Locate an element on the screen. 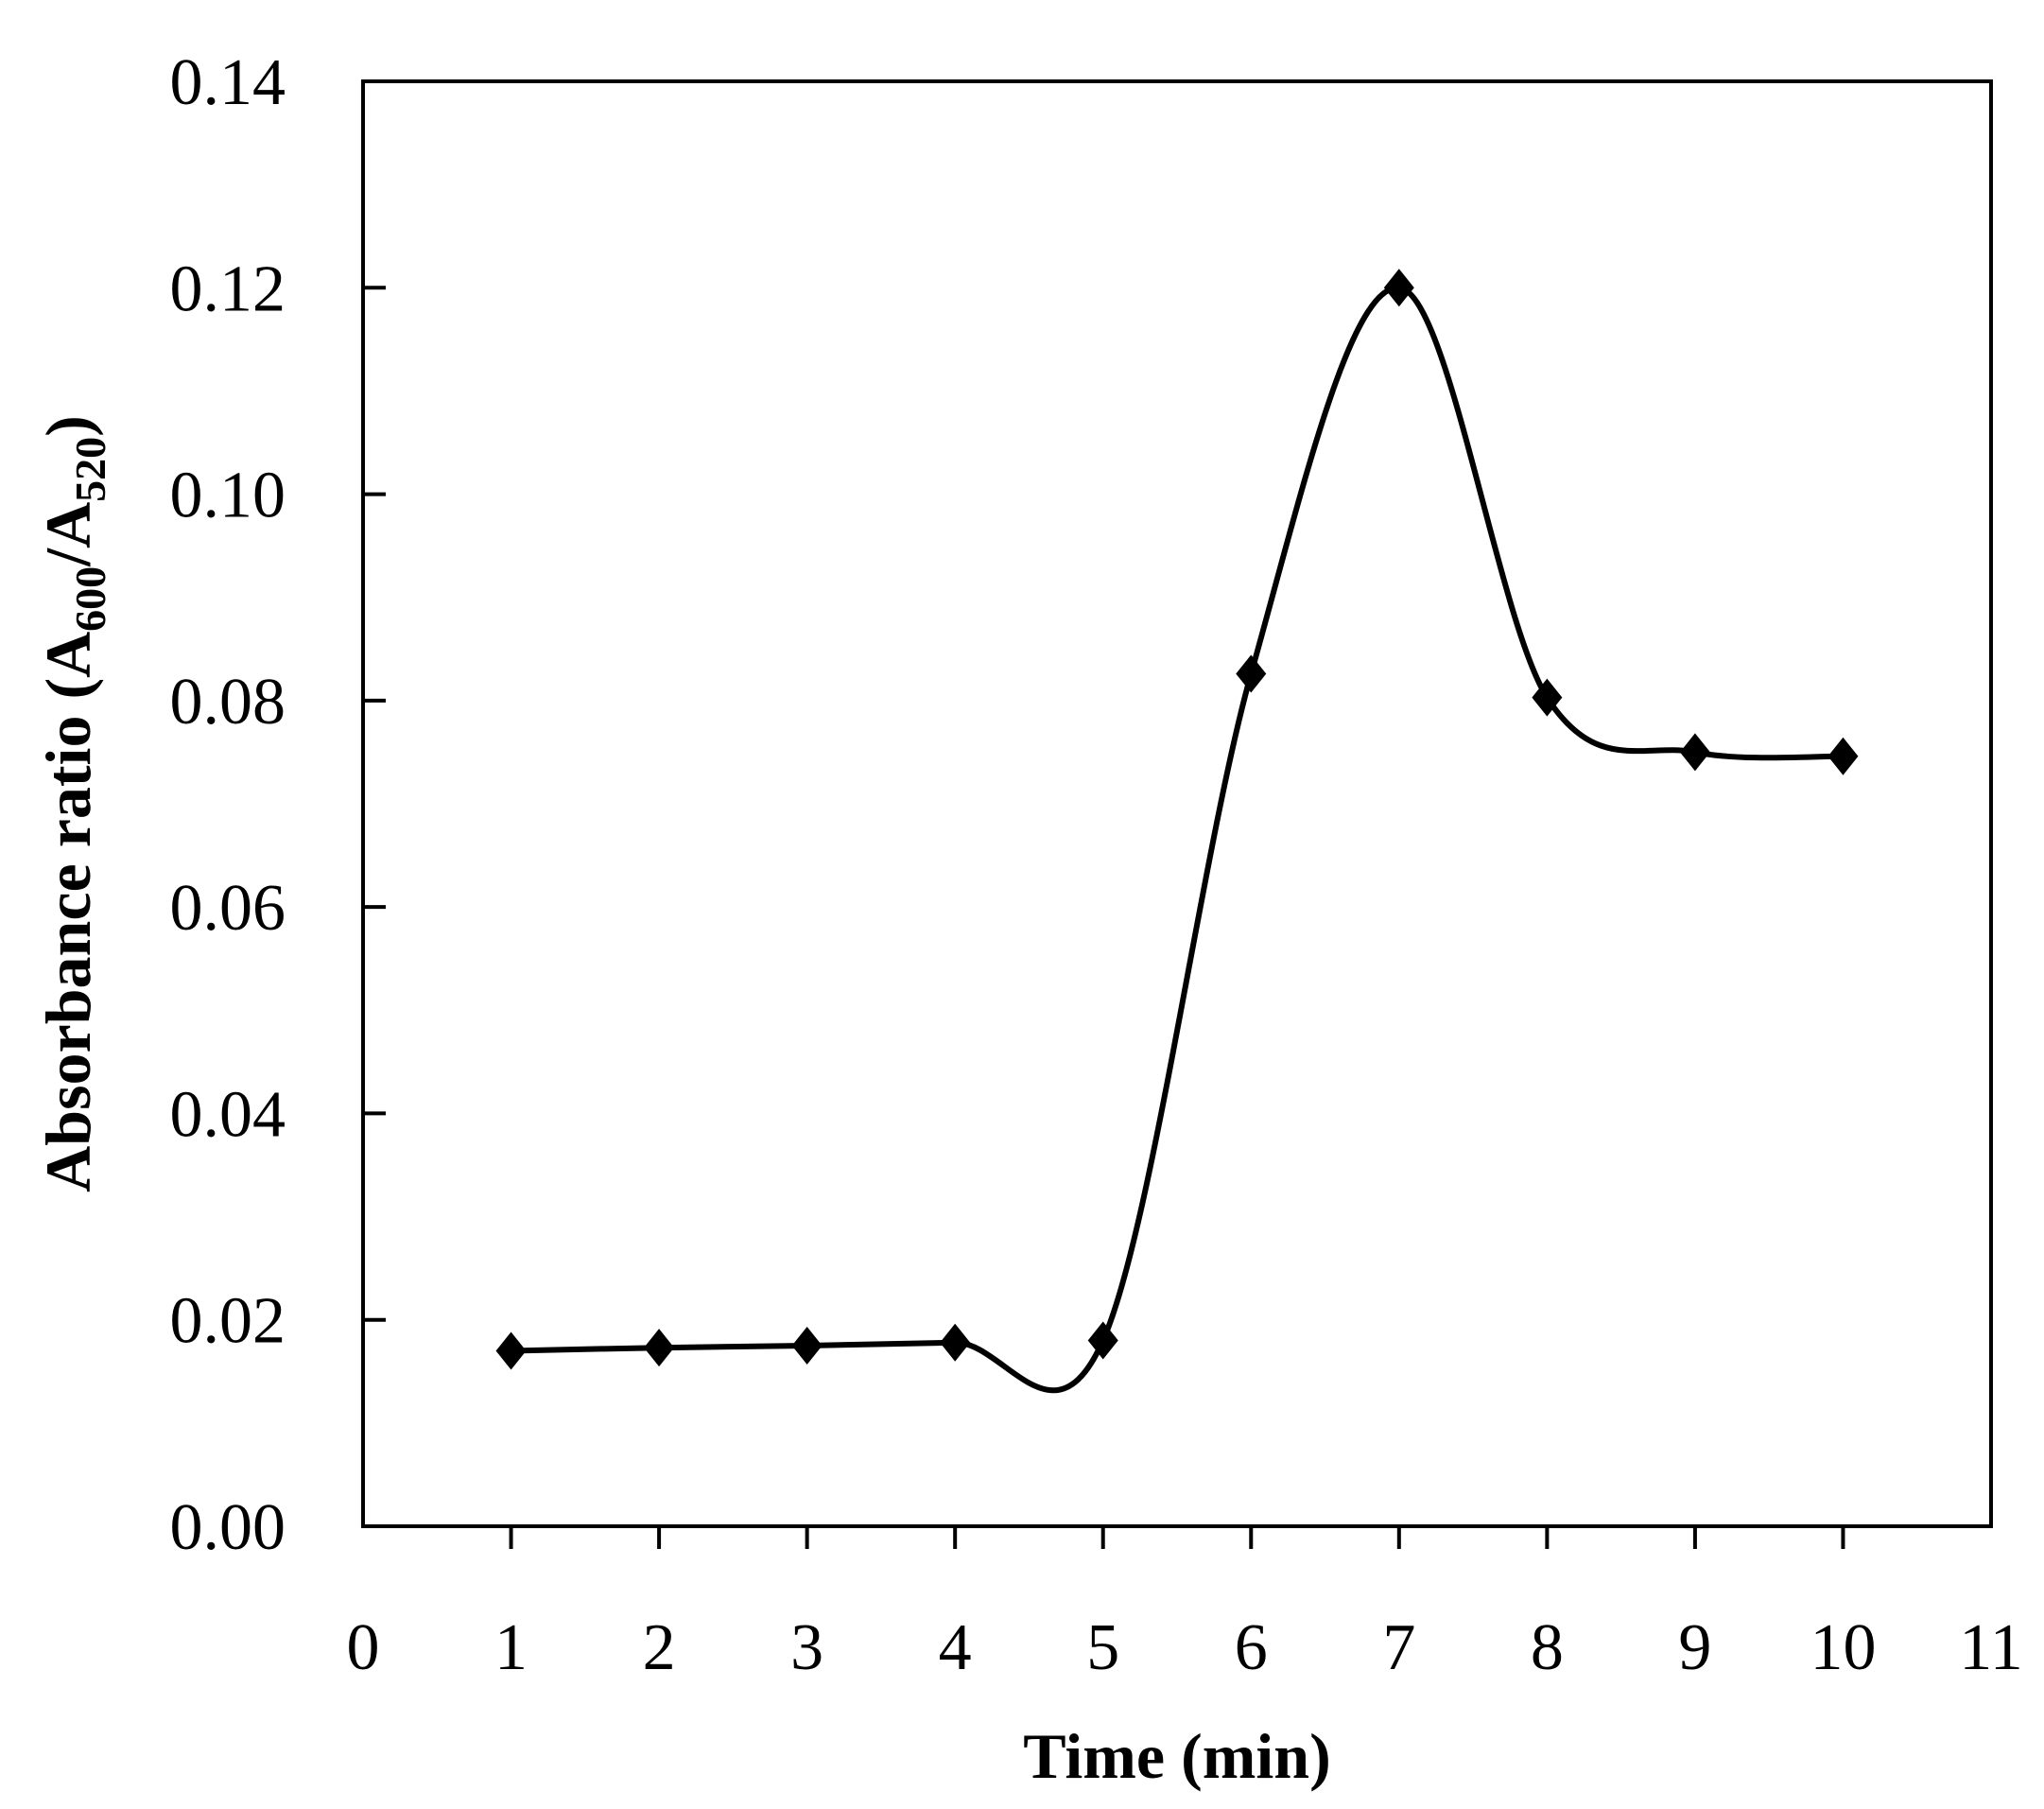 This screenshot has width=2044, height=1809. y-tick-label: 0.14 is located at coordinates (228, 82).